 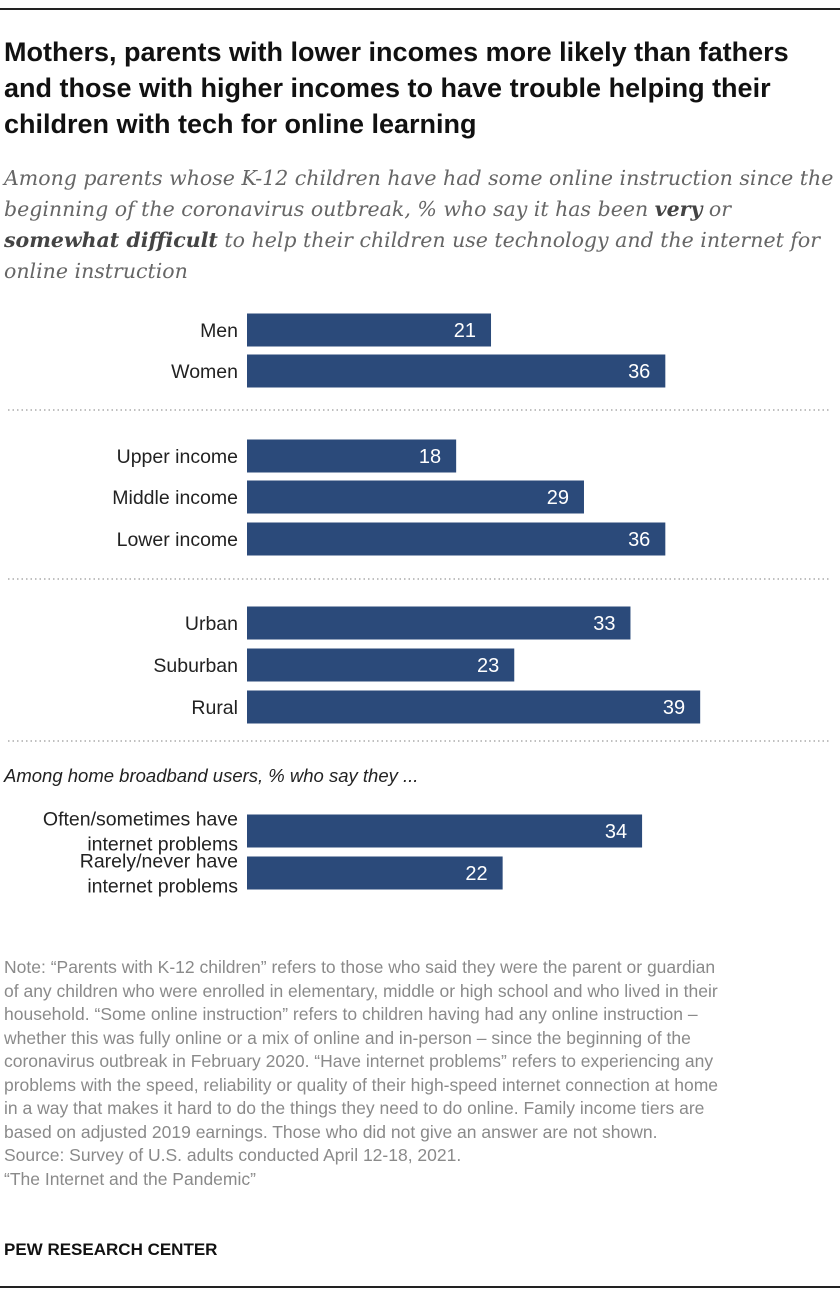 I want to click on category-label: Suburban, so click(x=195, y=666).